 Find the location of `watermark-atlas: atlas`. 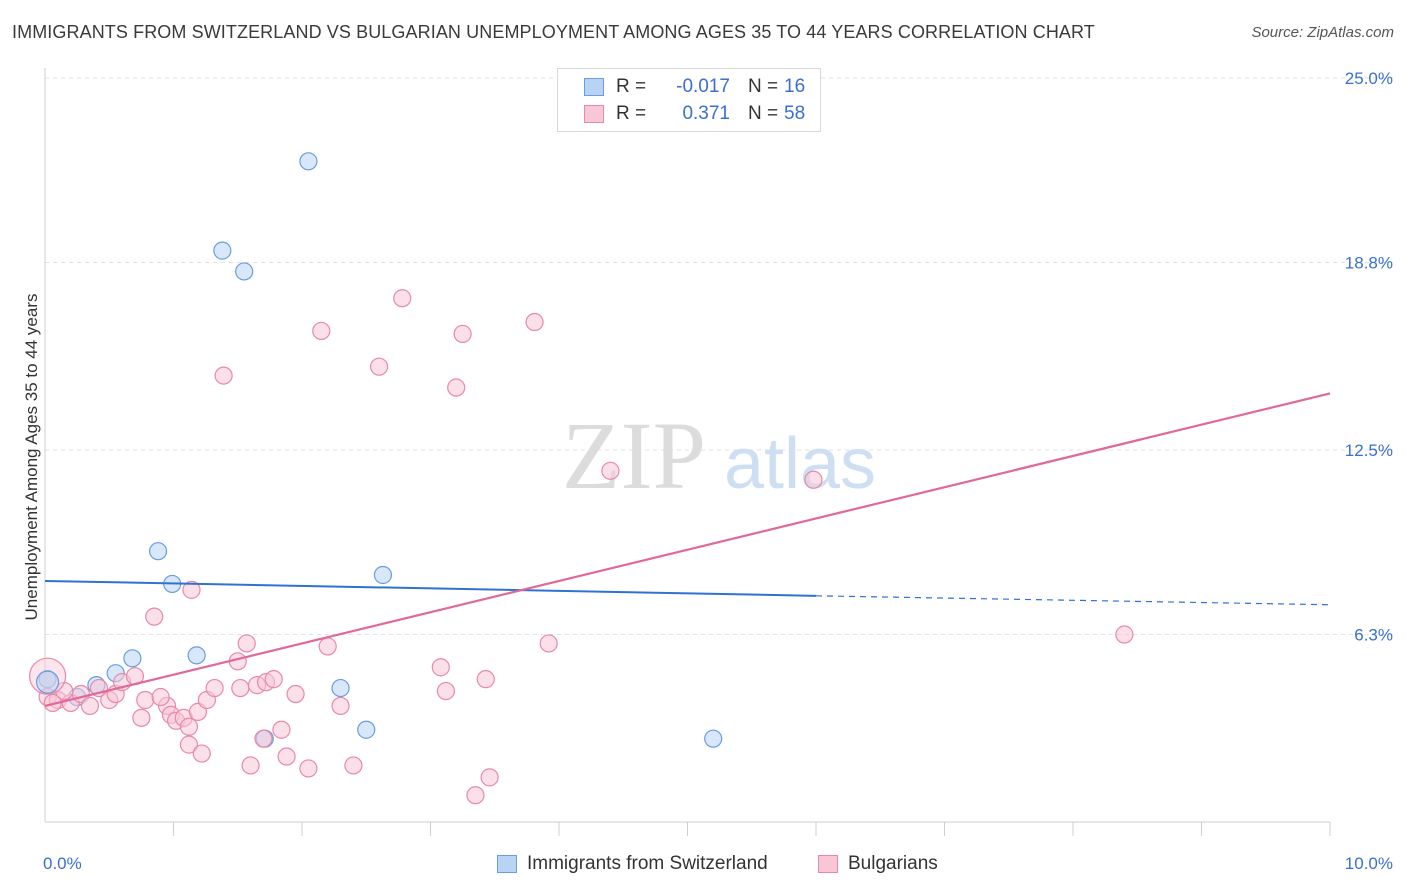

watermark-atlas: atlas is located at coordinates (800, 464).